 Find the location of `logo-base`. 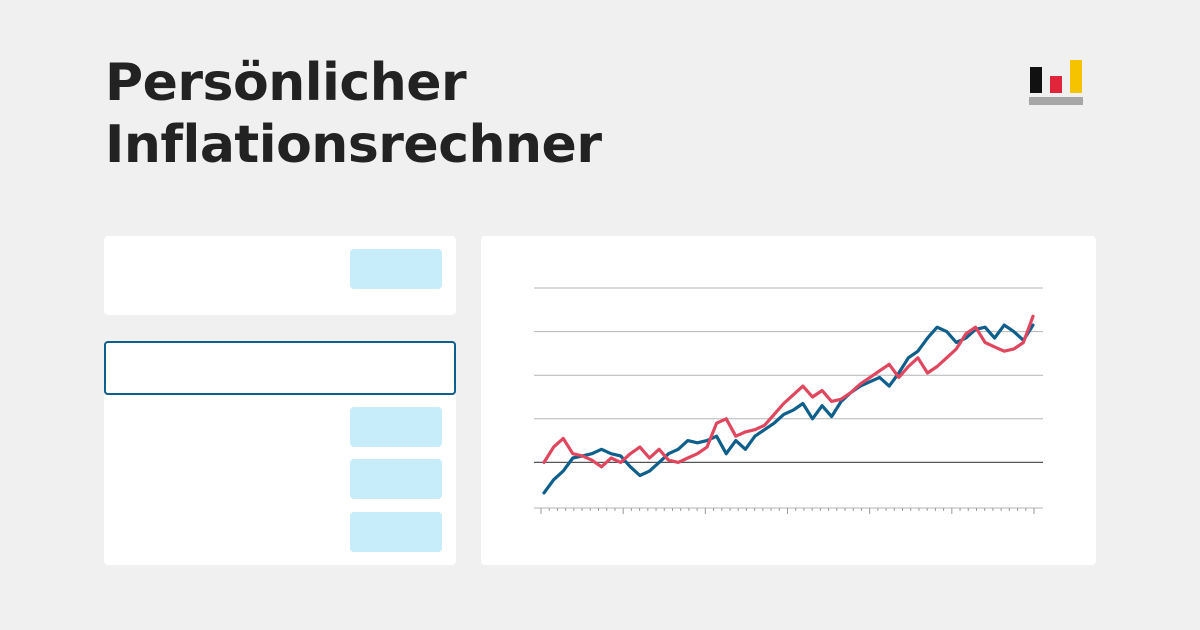

logo-base is located at coordinates (1056, 101).